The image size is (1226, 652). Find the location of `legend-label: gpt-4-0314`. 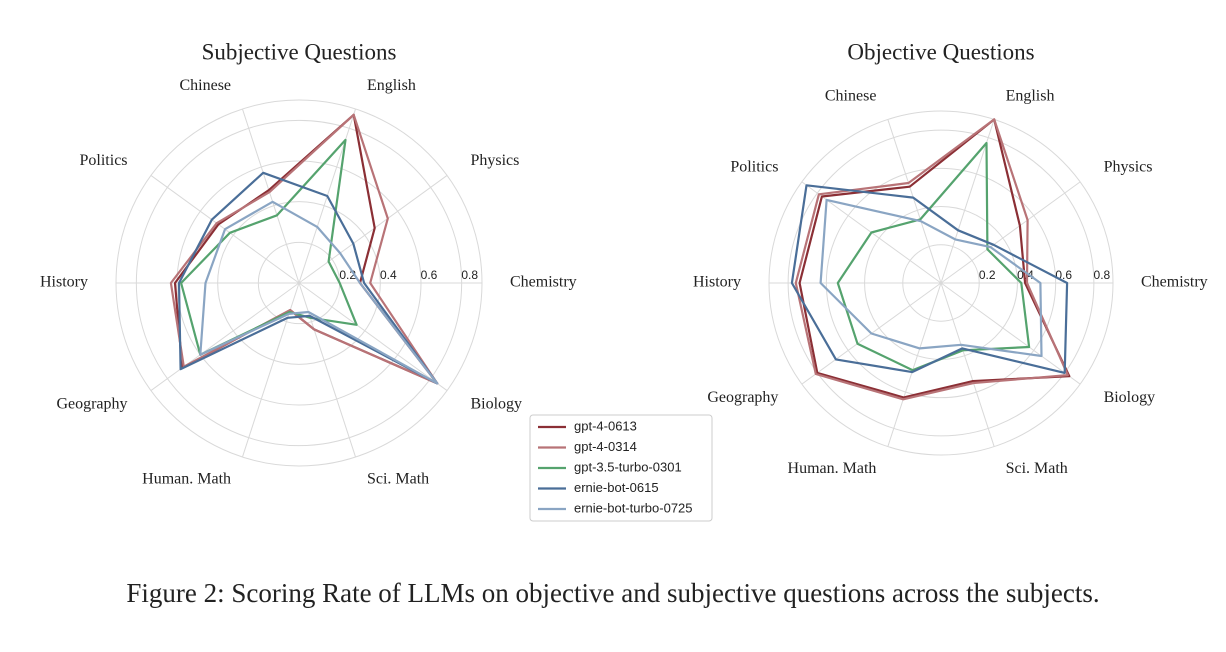

legend-label: gpt-4-0314 is located at coordinates (605, 446).